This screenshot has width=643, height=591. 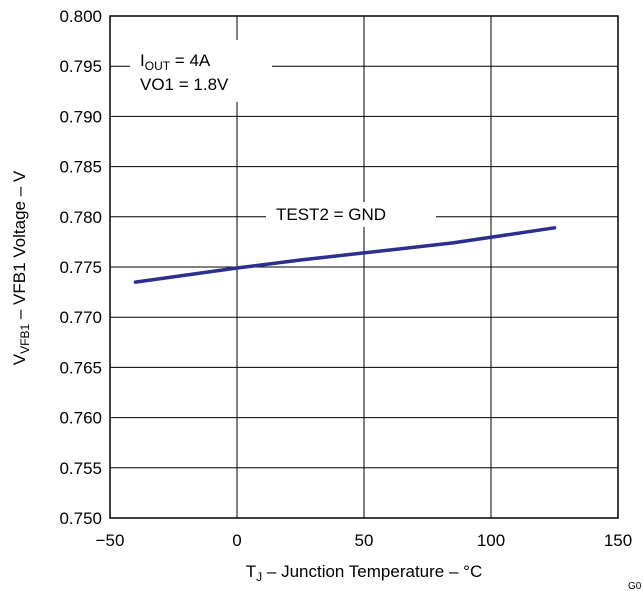 What do you see at coordinates (80, 468) in the screenshot?
I see `y-tick-label: 0.755` at bounding box center [80, 468].